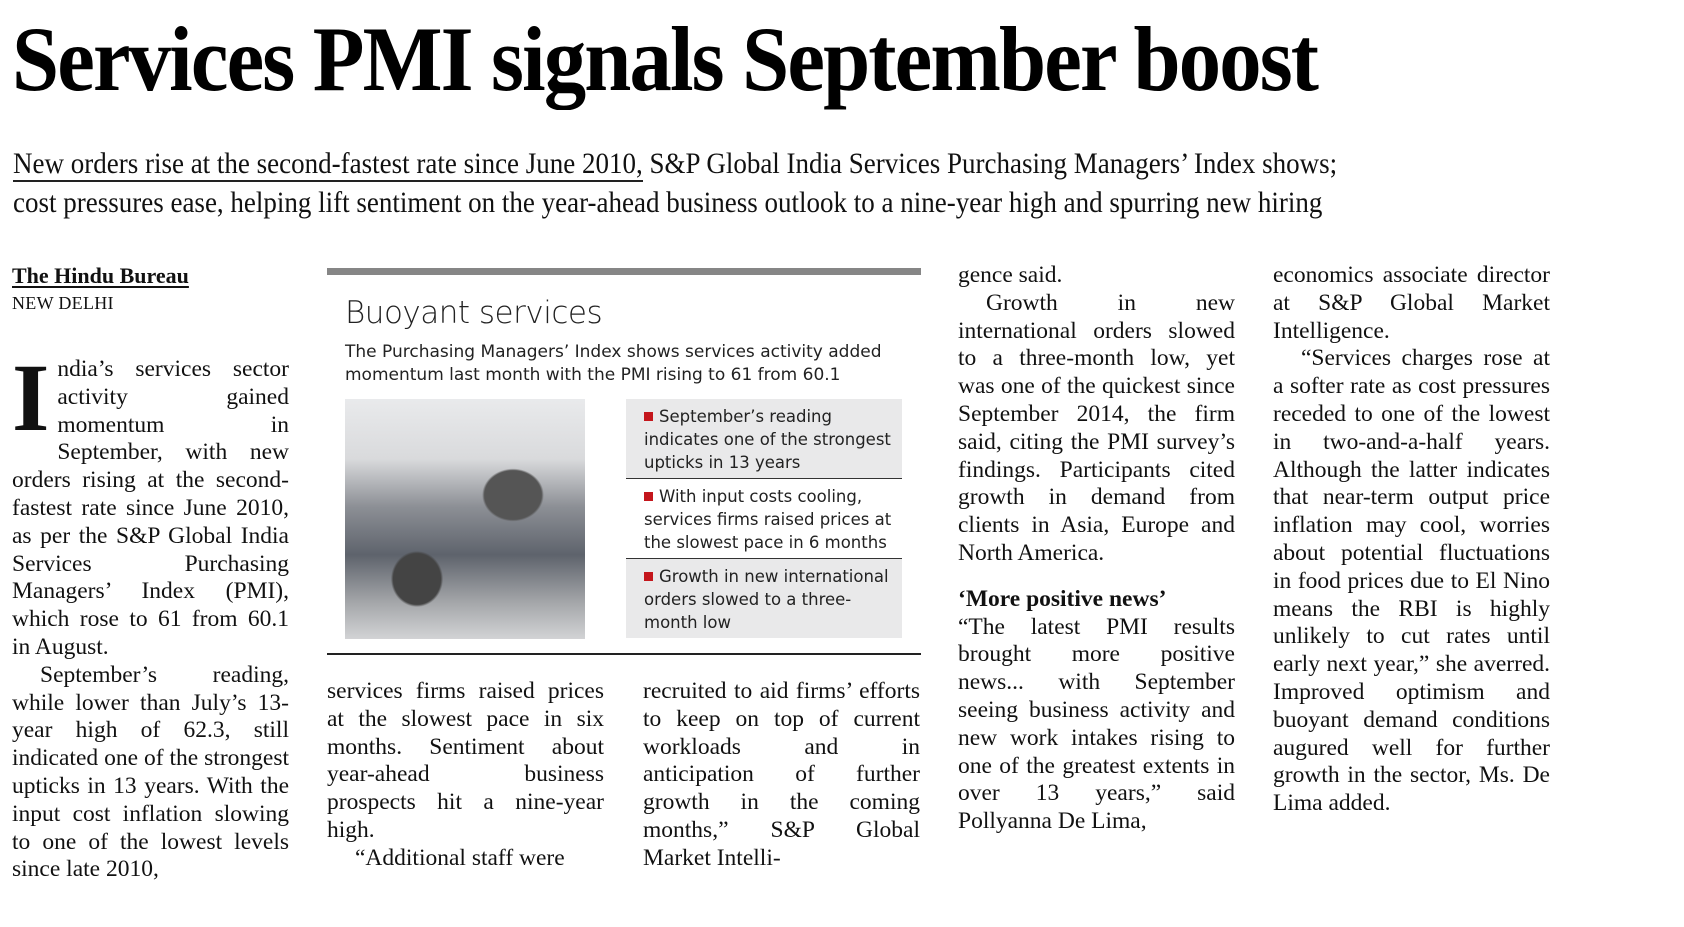 The height and width of the screenshot is (927, 1684). Describe the element at coordinates (465, 519) in the screenshot. I see `office-workers-photo` at that location.